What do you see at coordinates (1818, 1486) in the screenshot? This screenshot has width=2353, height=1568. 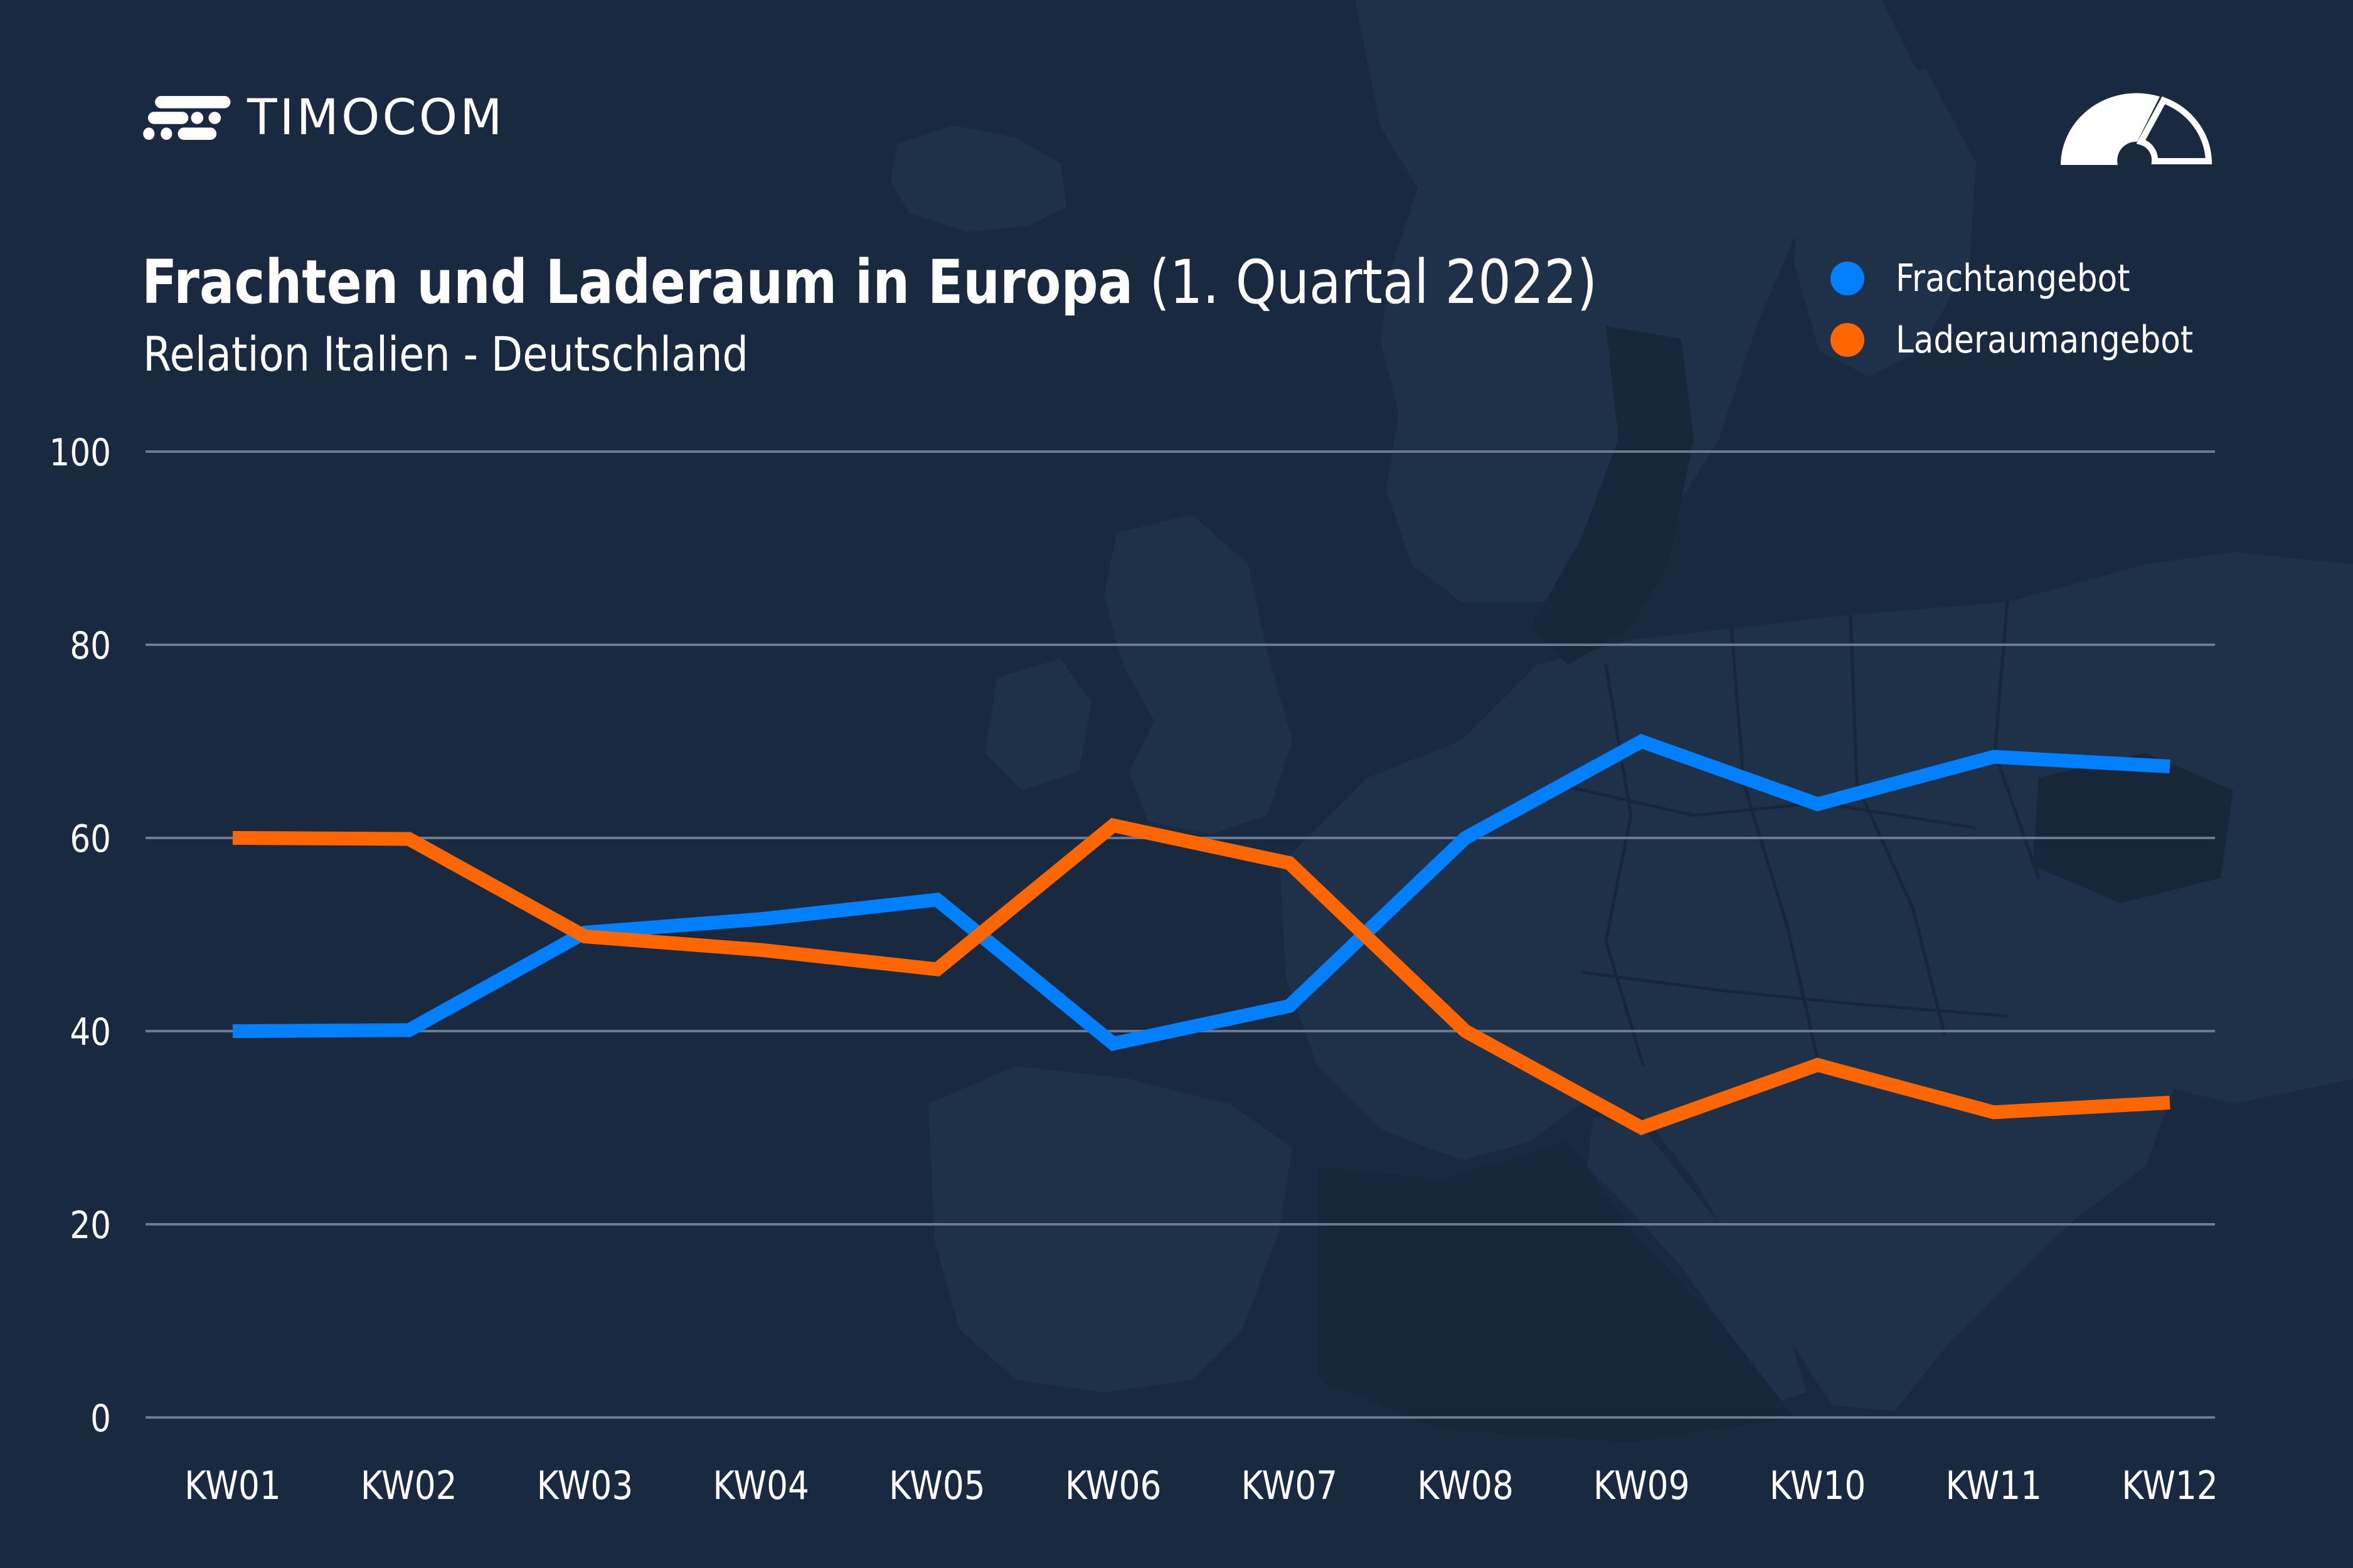 I see `x-tick-label: KW10` at bounding box center [1818, 1486].